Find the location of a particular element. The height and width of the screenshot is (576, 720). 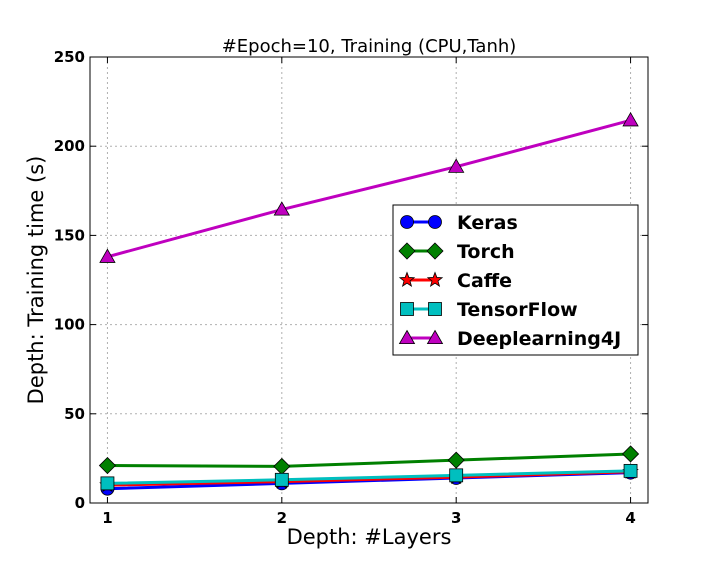

x-tick-label: 3 is located at coordinates (456, 518).